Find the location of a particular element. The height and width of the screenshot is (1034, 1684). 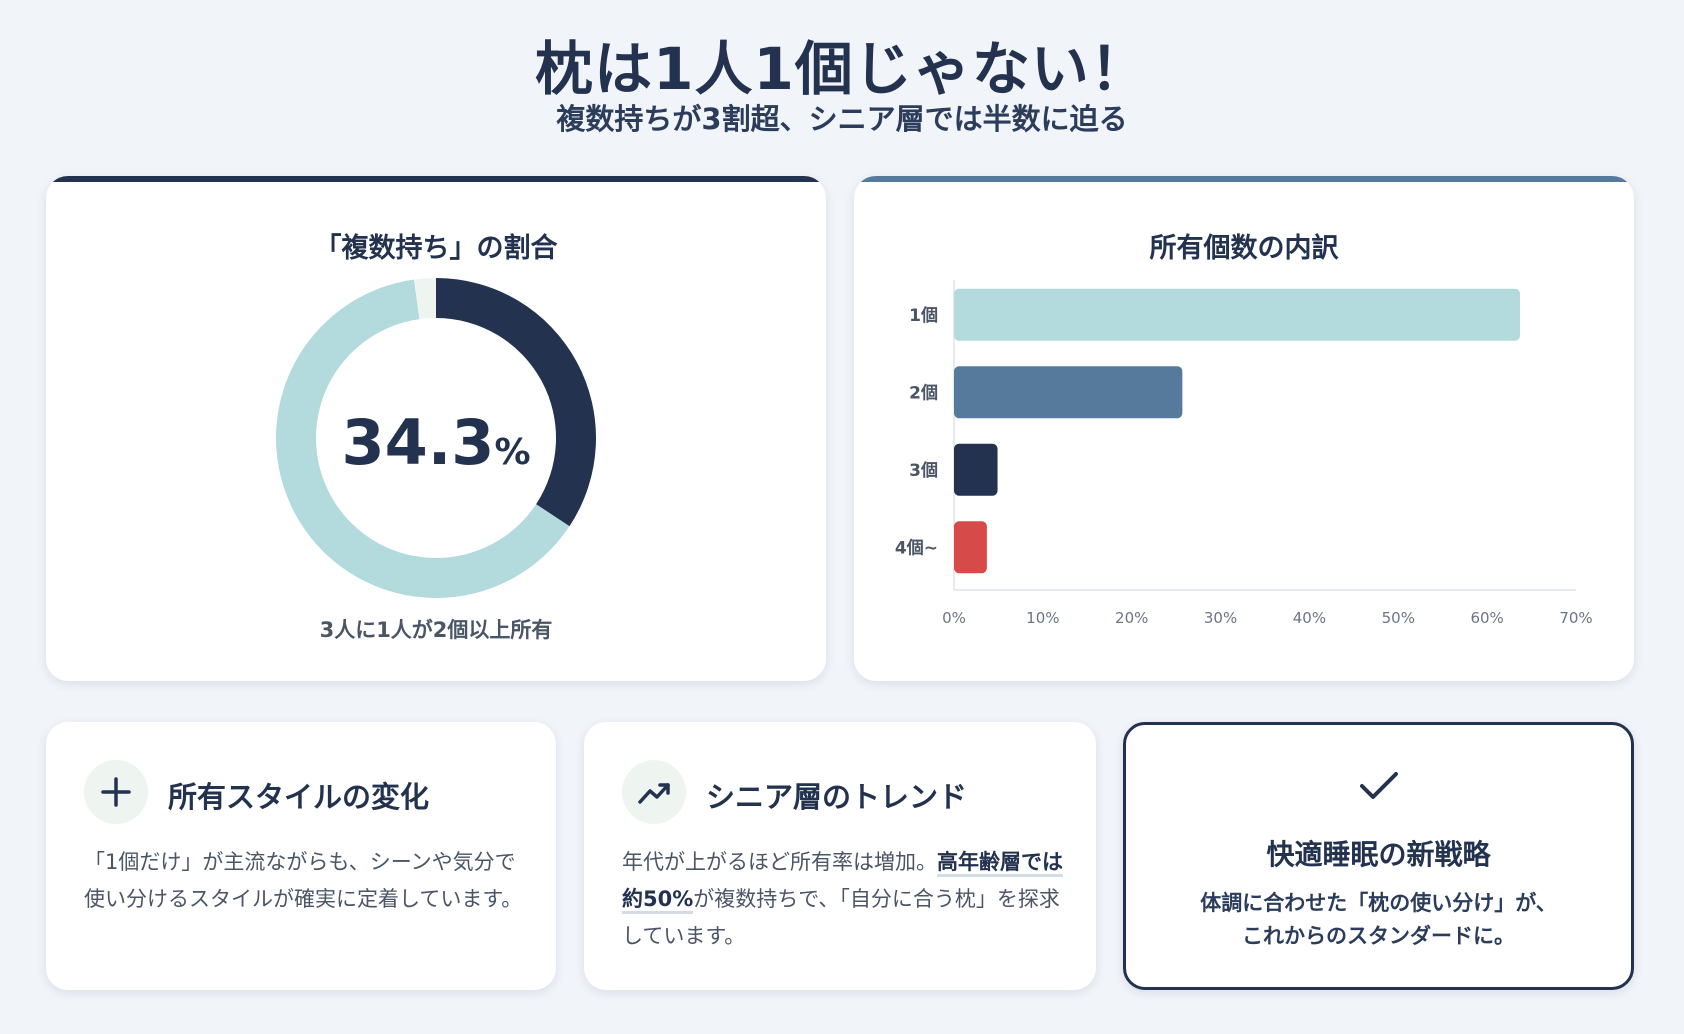

info-card-title: シニア層のトレンド is located at coordinates (837, 797).